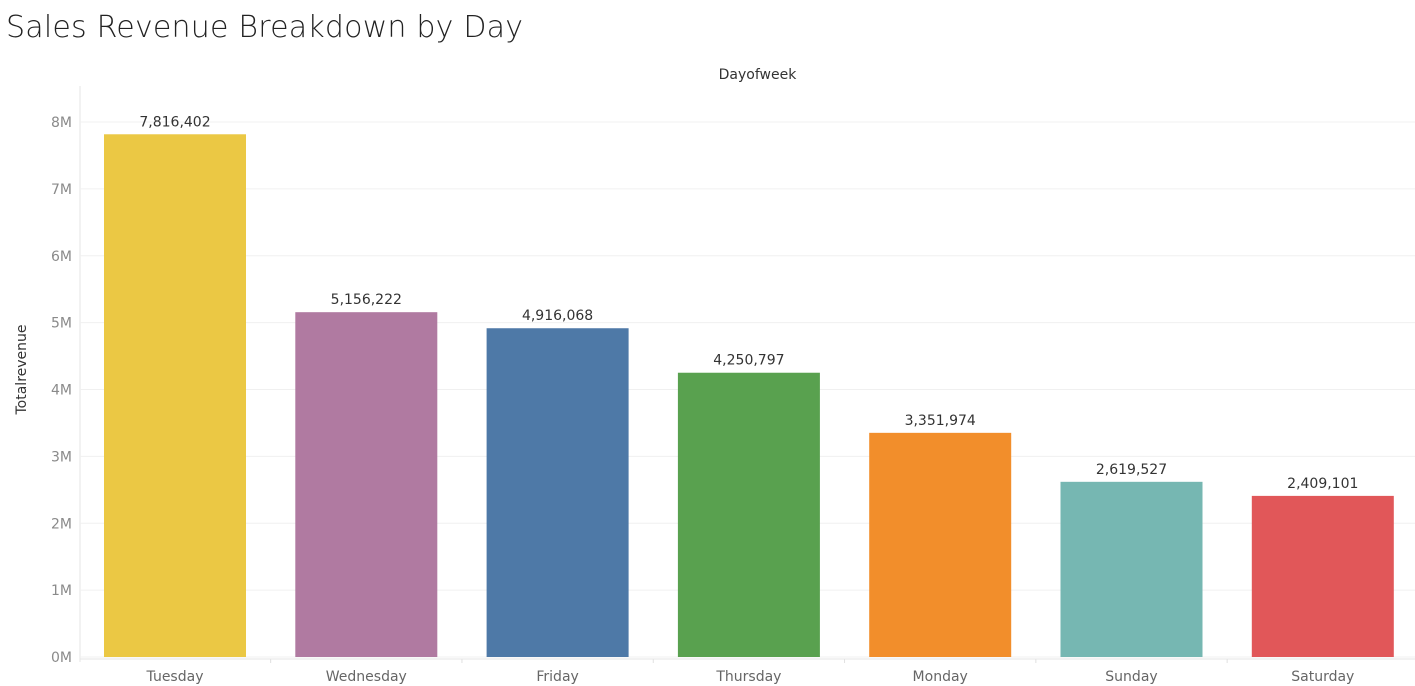 The image size is (1415, 686). Describe the element at coordinates (1322, 484) in the screenshot. I see `data-label-saturday: 2,409,101` at that location.